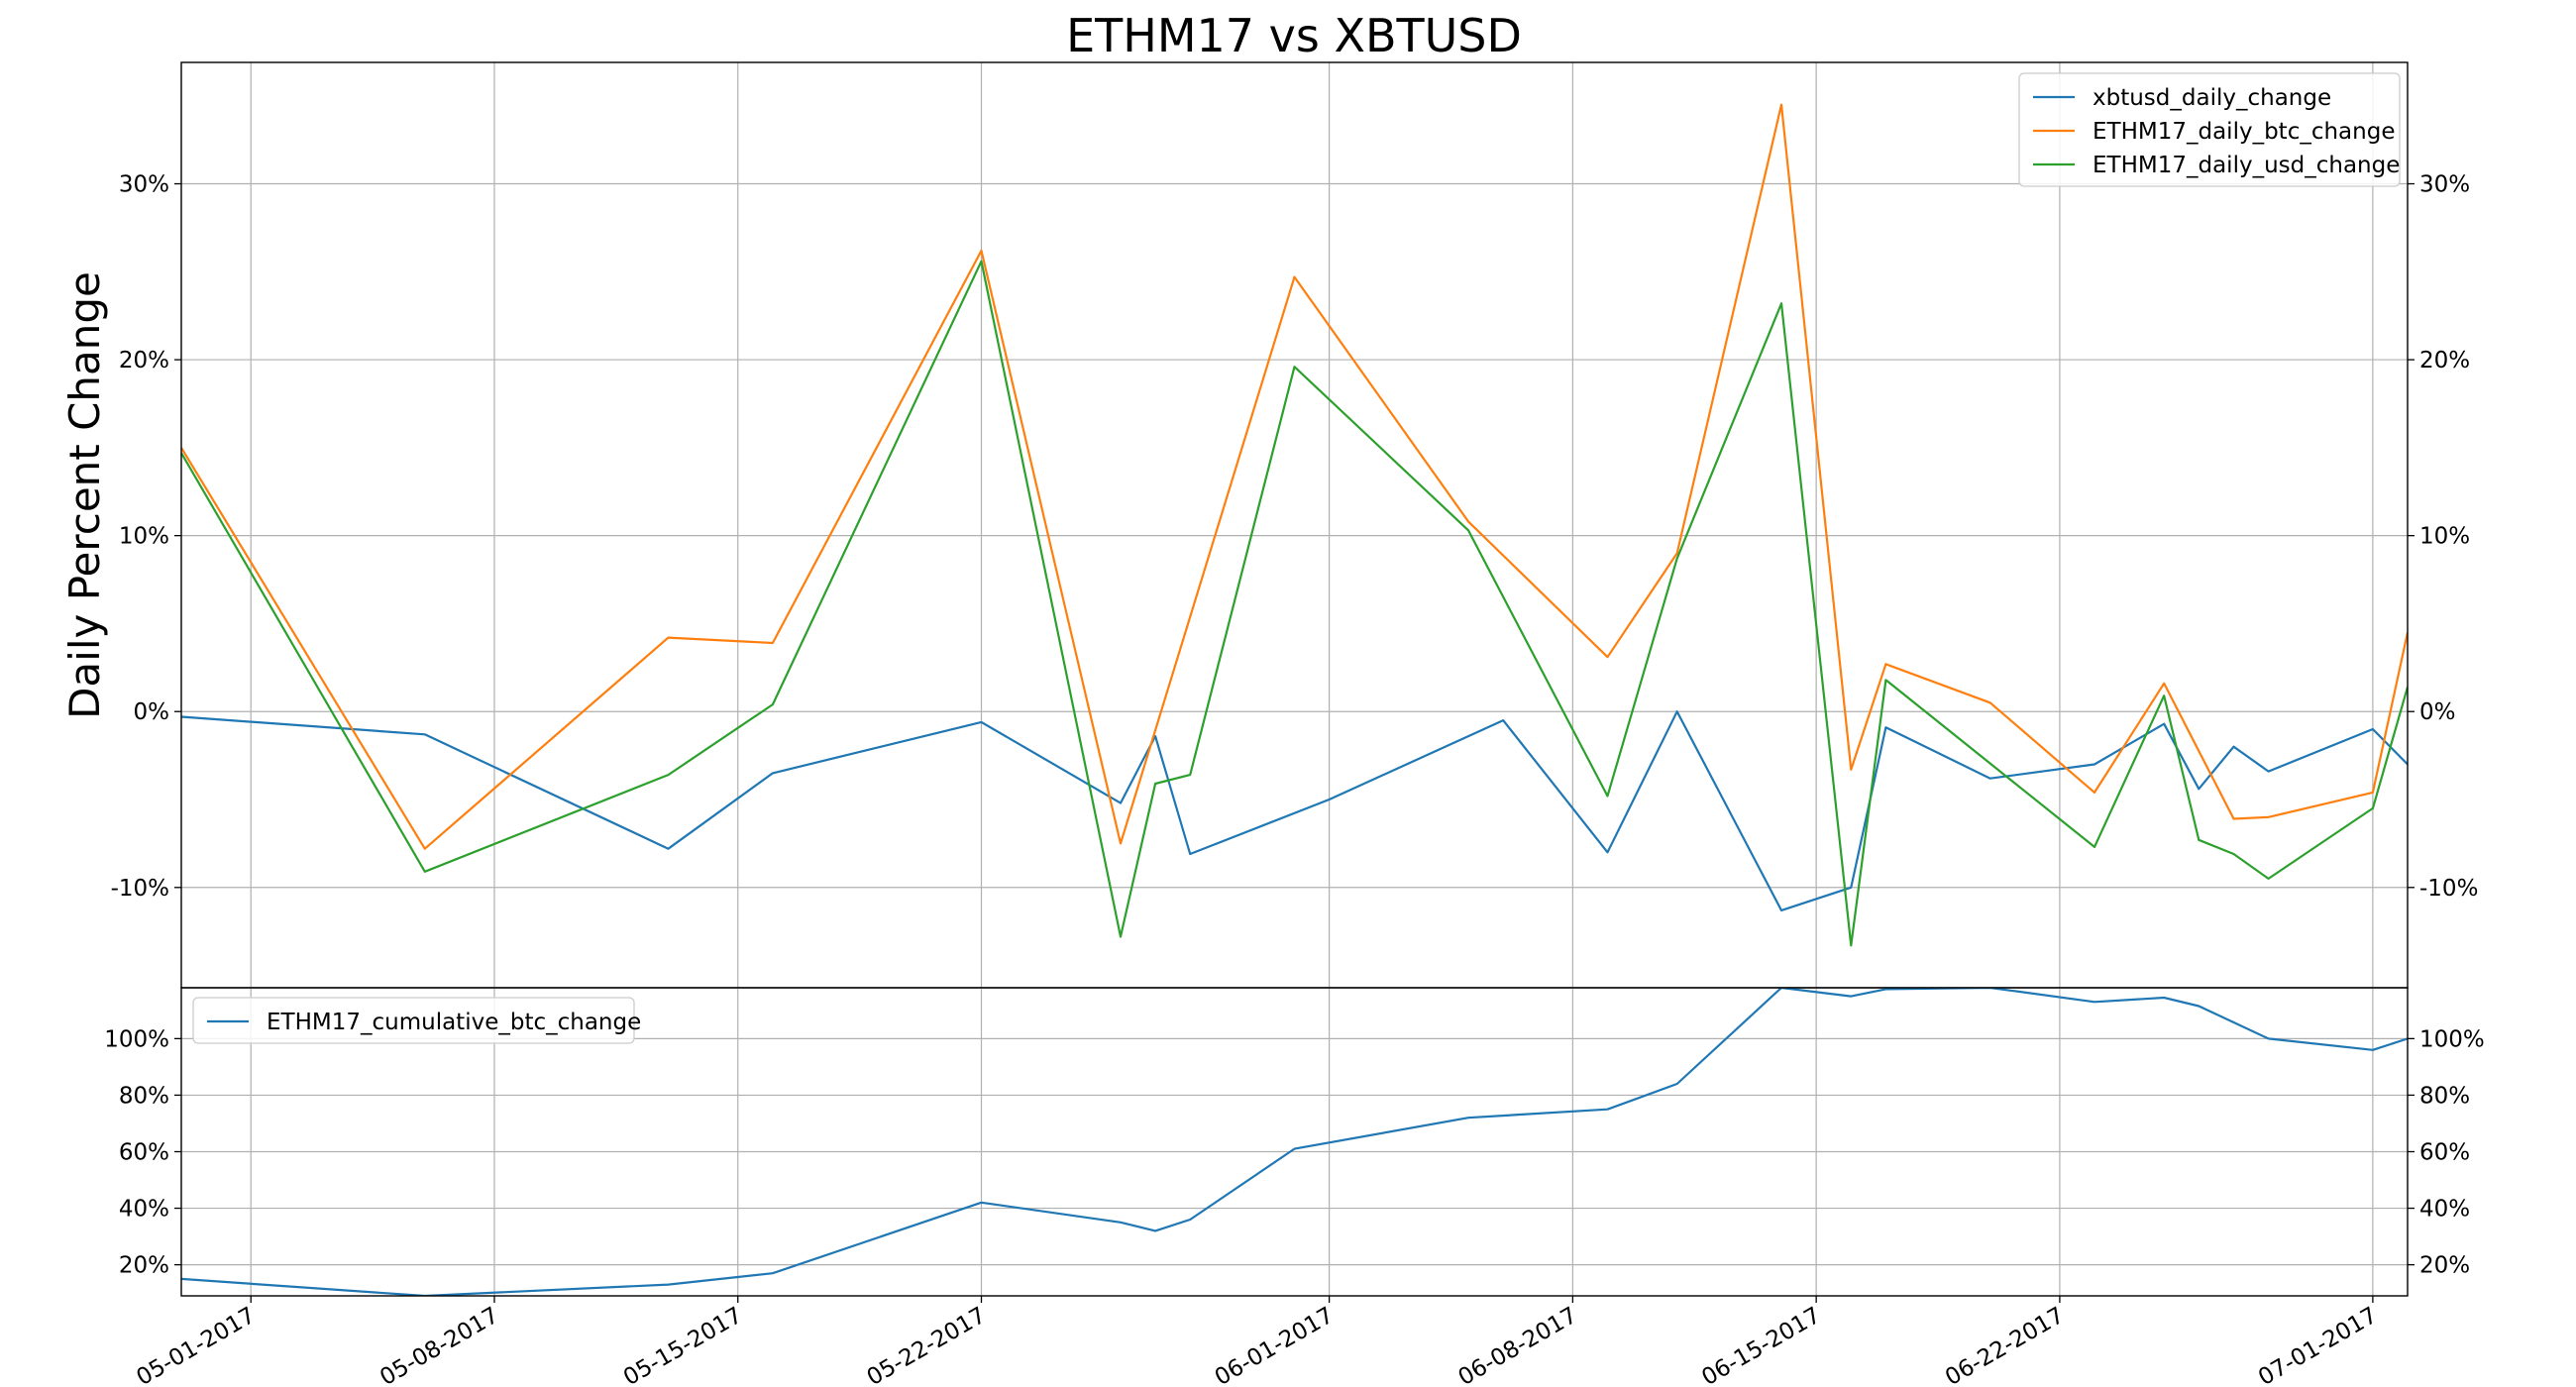 This screenshot has height=1387, width=2576. Describe the element at coordinates (2444, 360) in the screenshot. I see `daily-y-tick-label-right: 20%` at that location.